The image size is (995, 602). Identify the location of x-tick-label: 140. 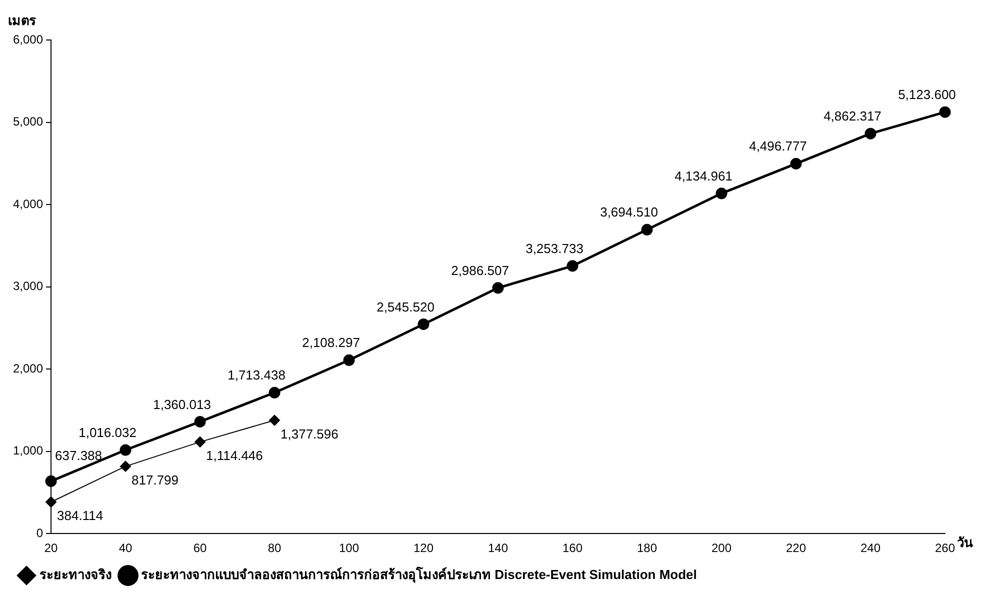
(498, 548).